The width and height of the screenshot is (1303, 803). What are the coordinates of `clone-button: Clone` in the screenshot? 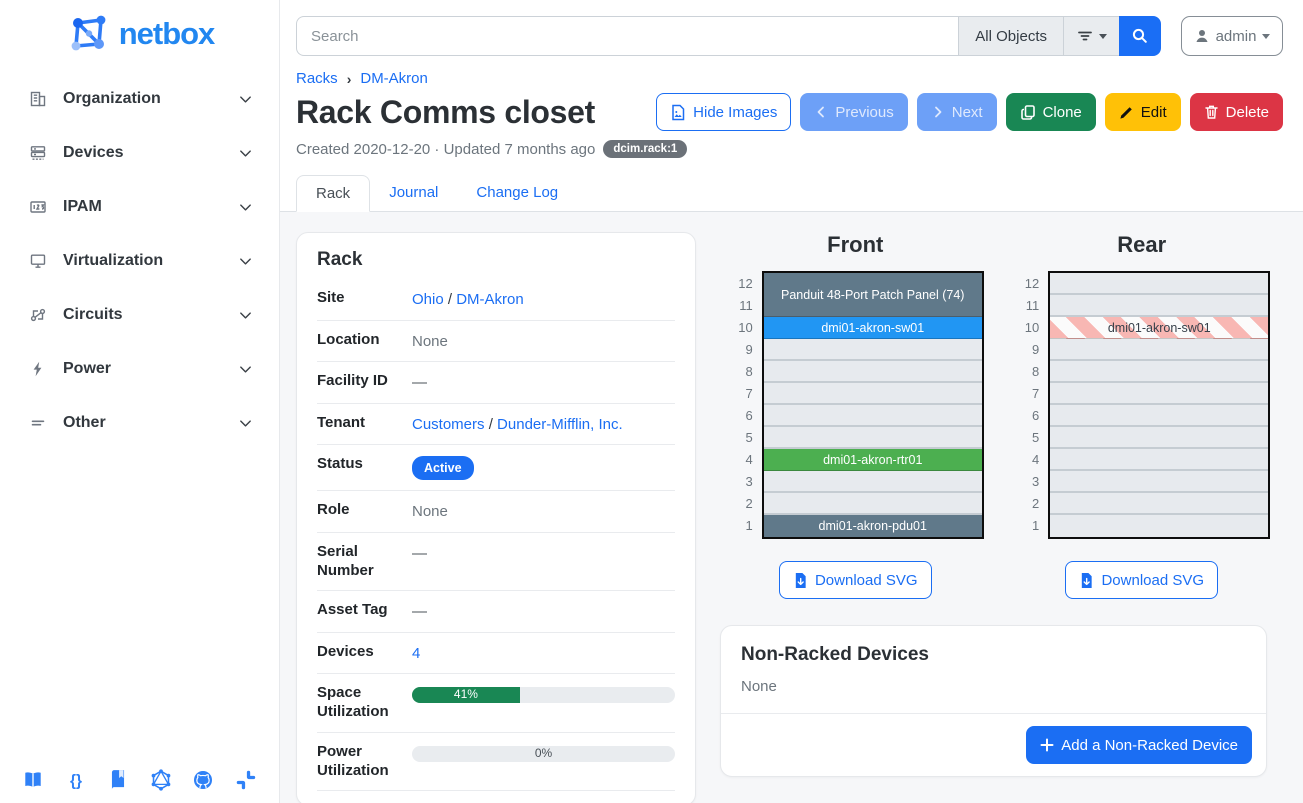 It's located at (1050, 112).